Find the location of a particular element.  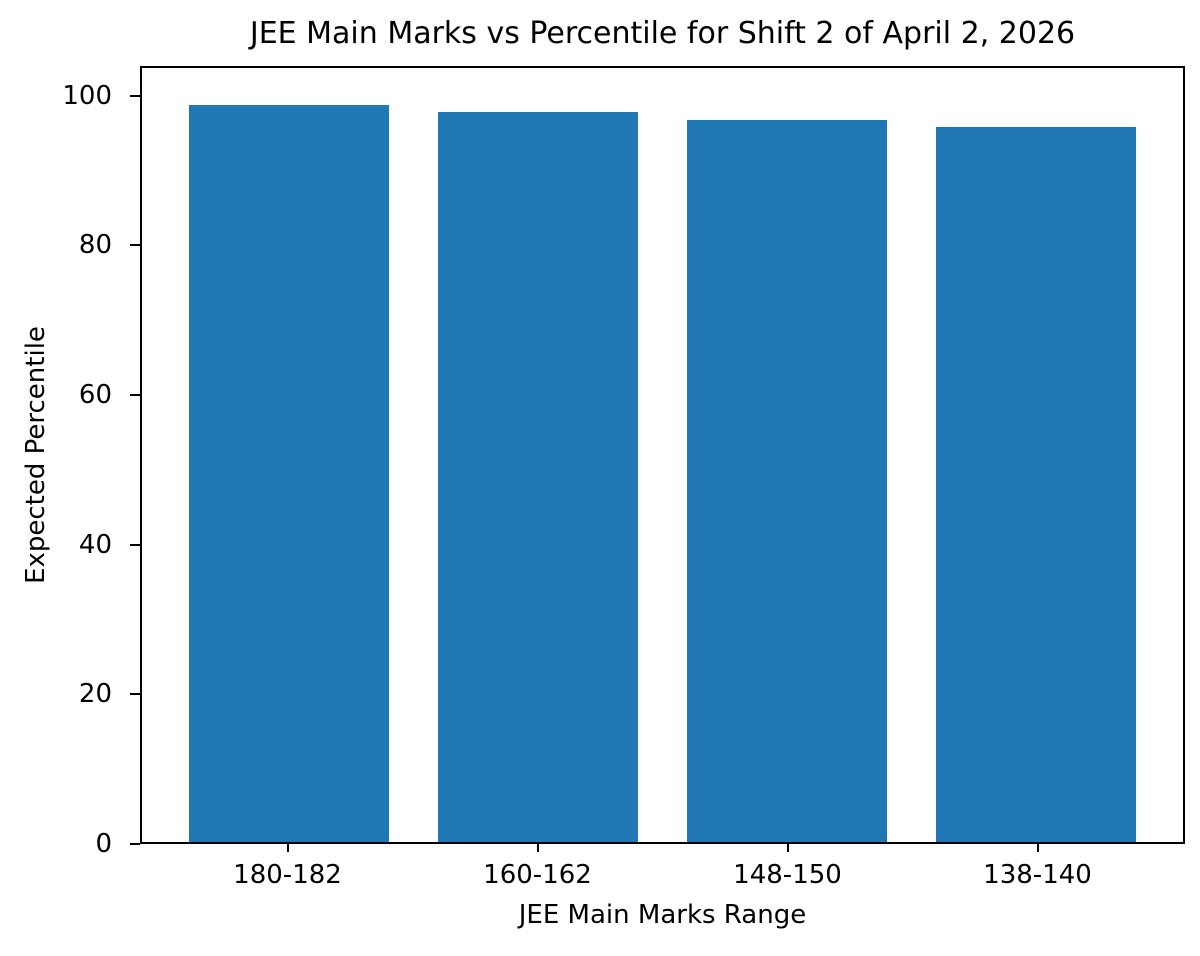

x-tick-label-148-150: 148-150 is located at coordinates (787, 875).